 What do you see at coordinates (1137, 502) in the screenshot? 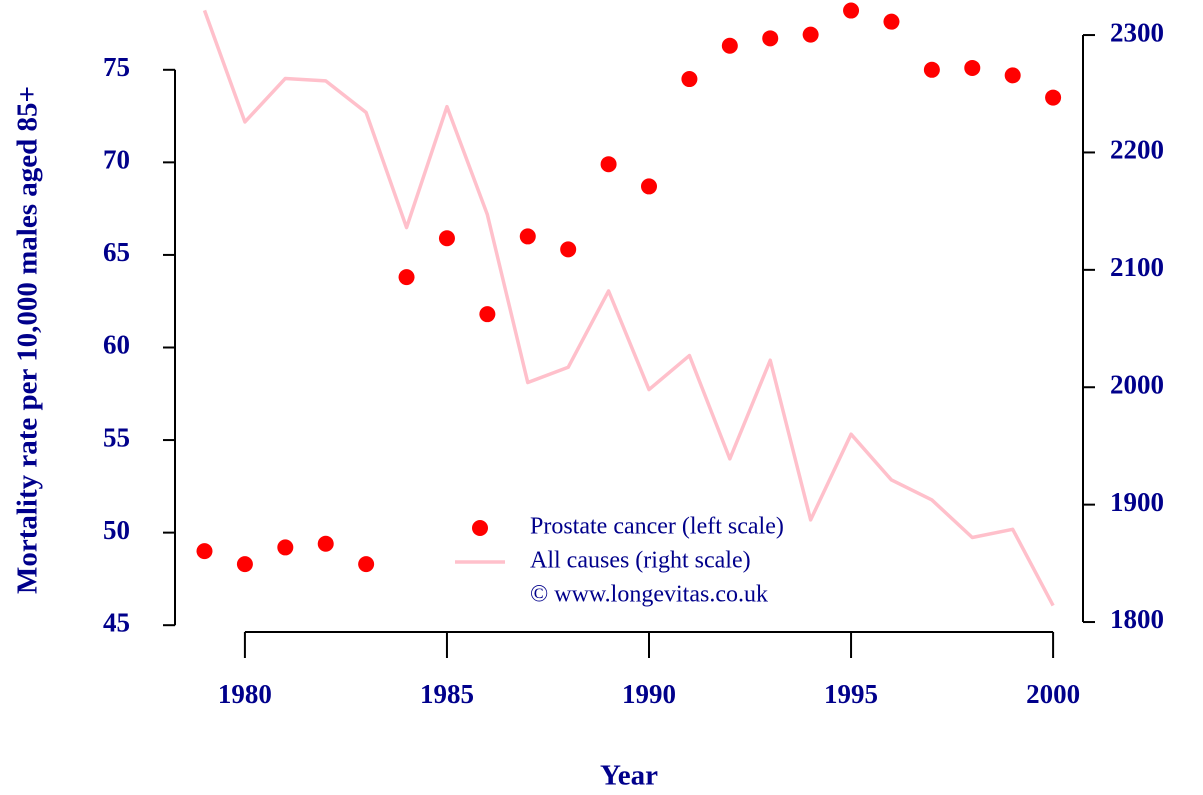
I see `y2-tick-label: 1900` at bounding box center [1137, 502].